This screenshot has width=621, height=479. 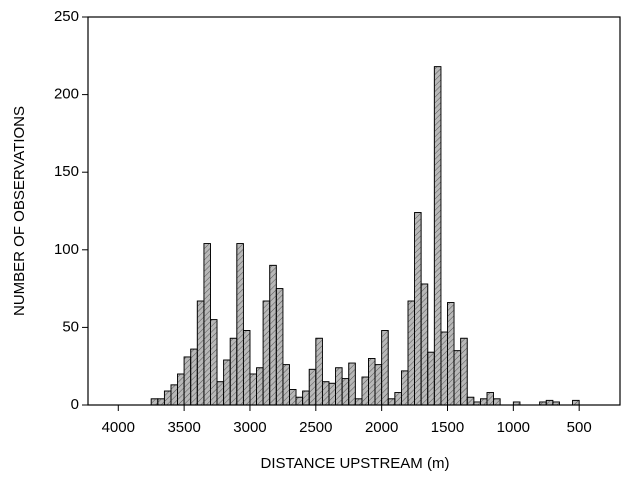 What do you see at coordinates (579, 427) in the screenshot?
I see `x-tick-label: 500` at bounding box center [579, 427].